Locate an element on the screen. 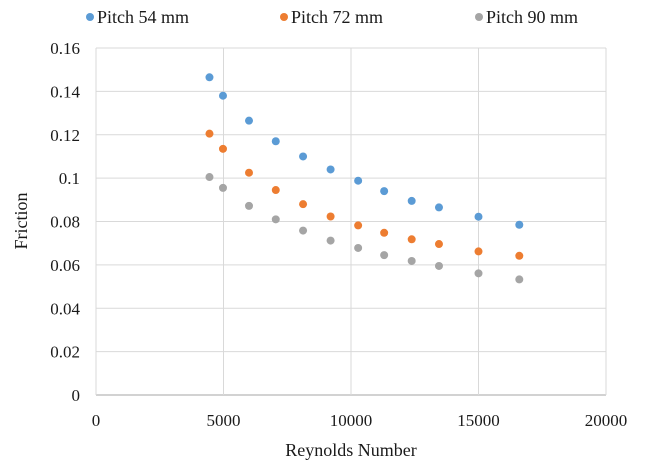 This screenshot has width=646, height=463. y-tick-label: 0.14 is located at coordinates (65, 91).